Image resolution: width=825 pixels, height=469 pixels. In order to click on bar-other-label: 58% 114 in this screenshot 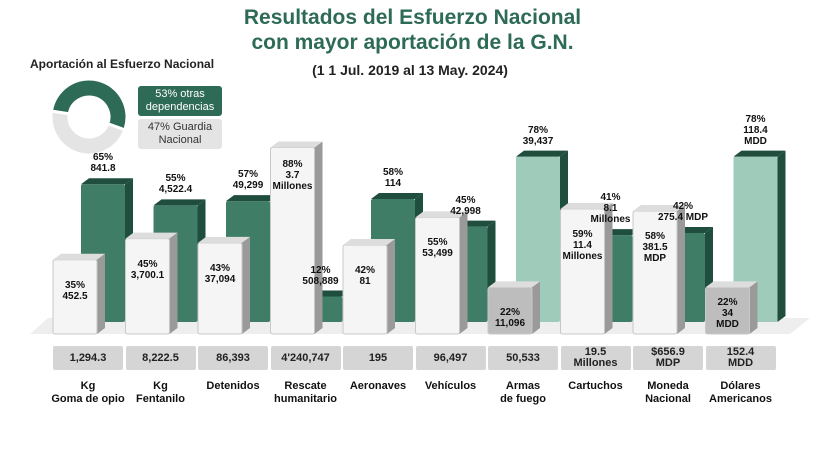, I will do `click(392, 178)`.